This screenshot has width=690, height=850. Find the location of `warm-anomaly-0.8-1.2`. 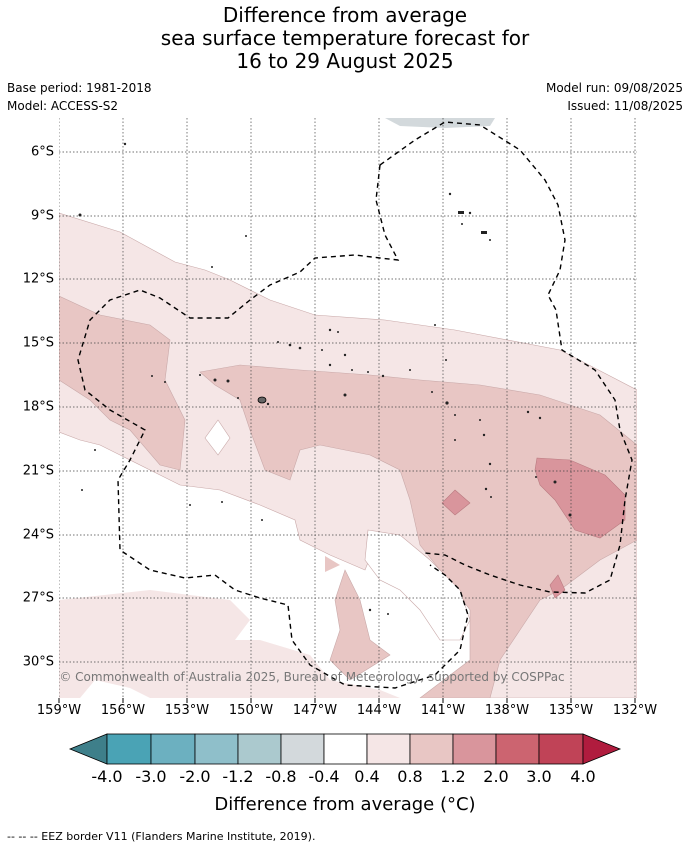

warm-anomaly-0.8-1.2 is located at coordinates (122, 383).